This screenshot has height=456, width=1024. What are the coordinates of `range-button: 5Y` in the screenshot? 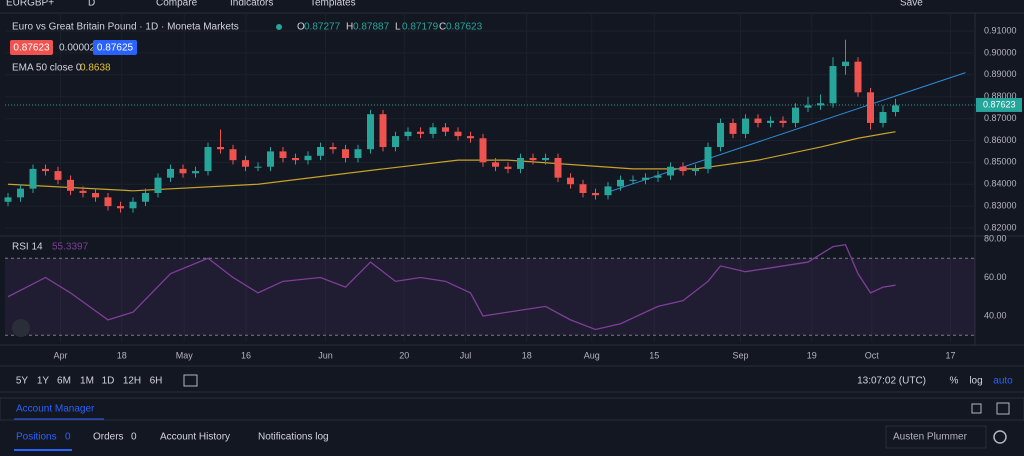 It's located at (22, 381).